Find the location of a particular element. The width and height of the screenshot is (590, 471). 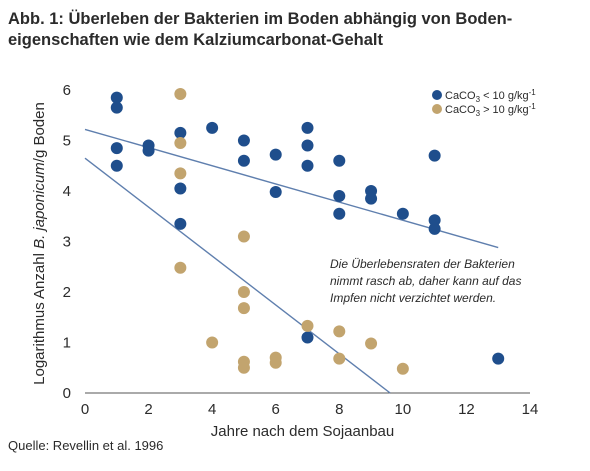

x-tick-label: 14 is located at coordinates (530, 409).